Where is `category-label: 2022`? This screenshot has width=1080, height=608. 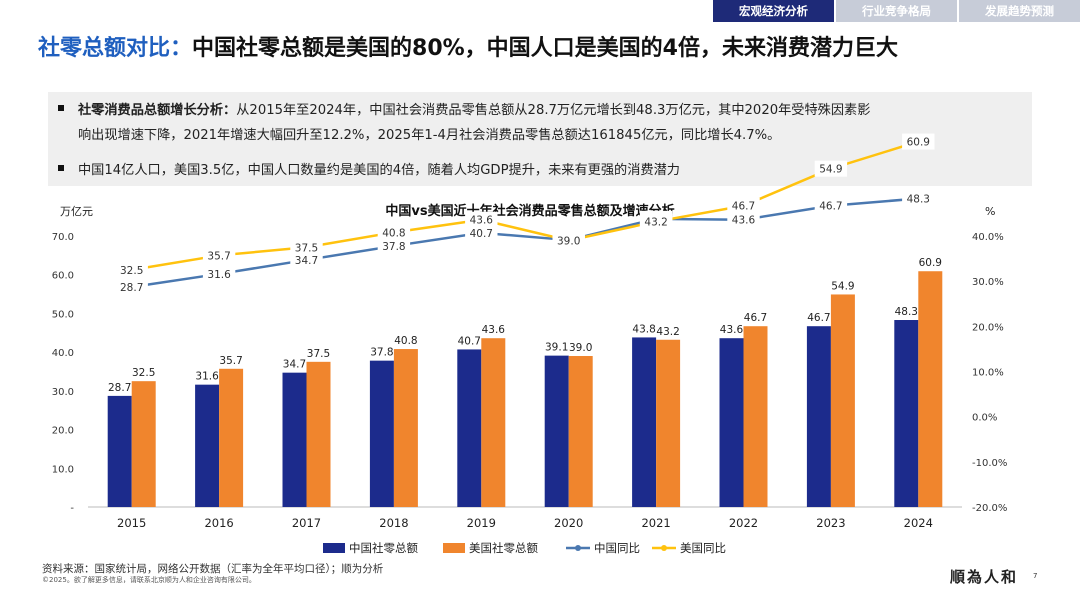 category-label: 2022 is located at coordinates (743, 523).